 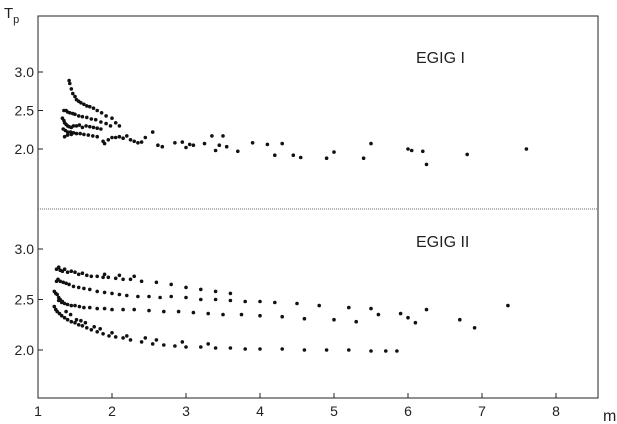 What do you see at coordinates (25, 72) in the screenshot?
I see `y-tick-label-p1-3.0: 3.0` at bounding box center [25, 72].